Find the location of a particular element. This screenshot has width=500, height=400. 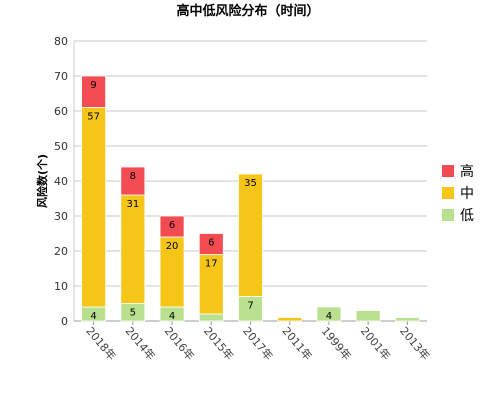

data-label: 35 is located at coordinates (250, 183).